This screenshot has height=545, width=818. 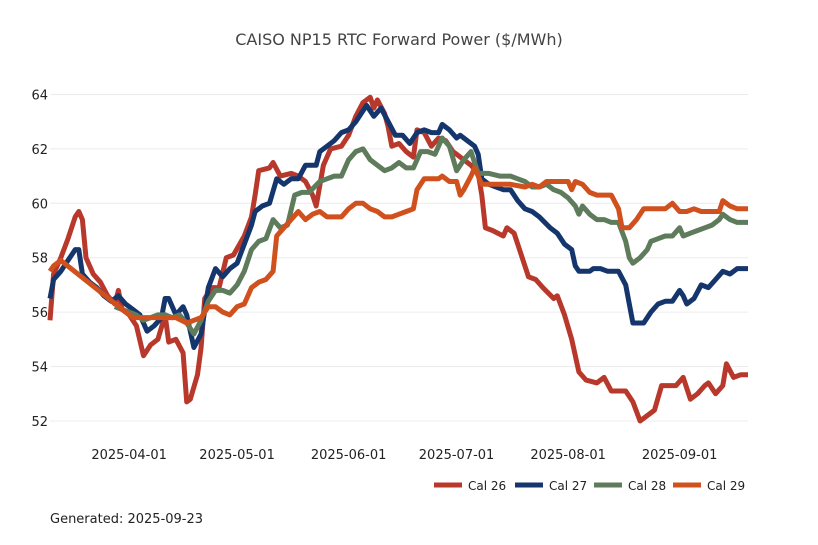 I want to click on legend-item-cal-28: Cal 28, so click(x=630, y=486).